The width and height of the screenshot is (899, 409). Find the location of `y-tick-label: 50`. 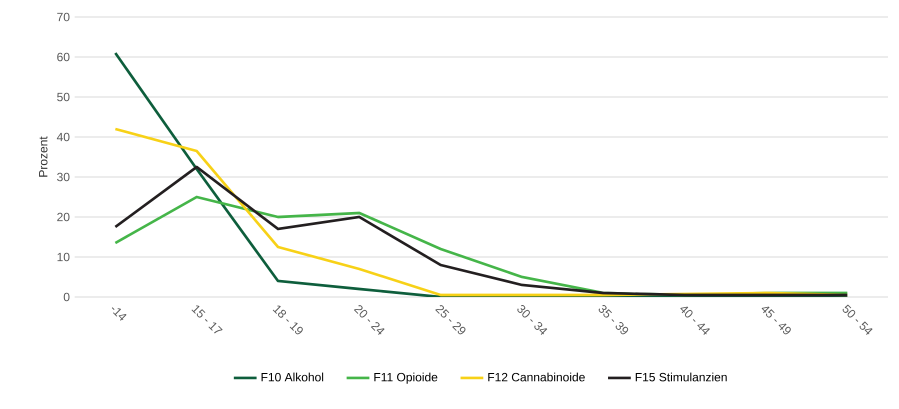

y-tick-label: 50 is located at coordinates (63, 97).